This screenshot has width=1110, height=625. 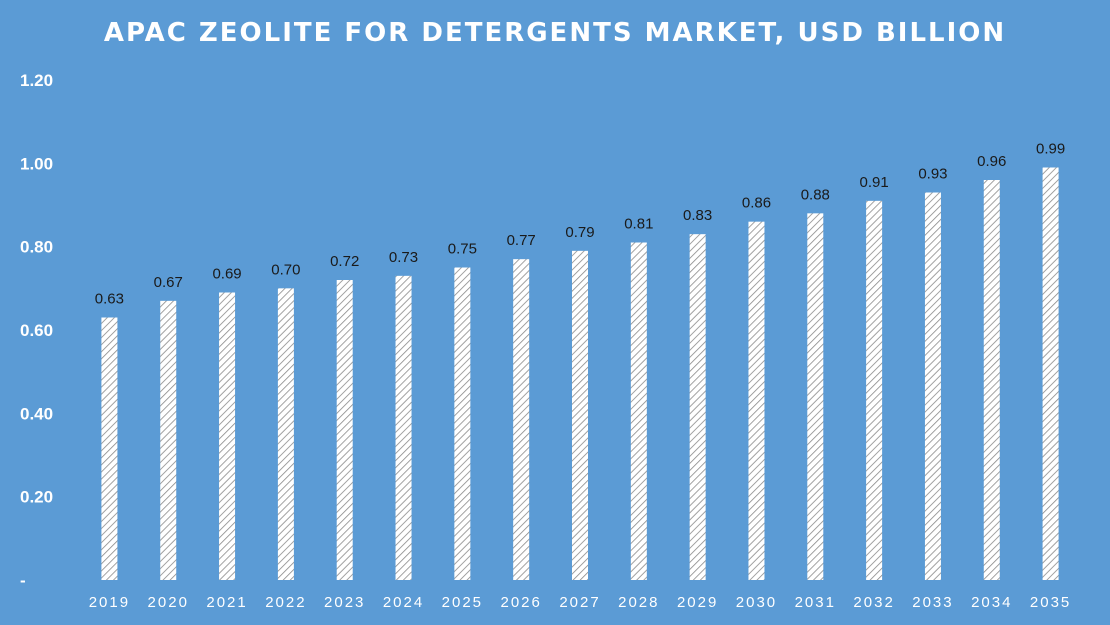 I want to click on bar-2030, so click(x=756, y=400).